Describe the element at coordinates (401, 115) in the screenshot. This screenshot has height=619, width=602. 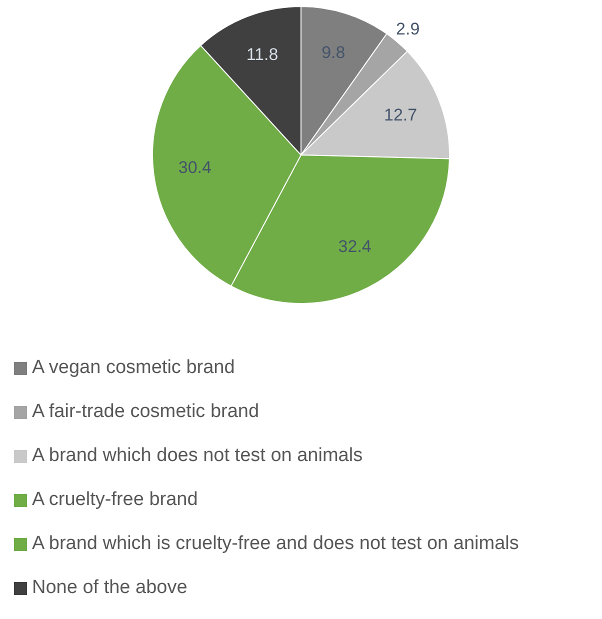
I see `data-label: 12.7` at that location.